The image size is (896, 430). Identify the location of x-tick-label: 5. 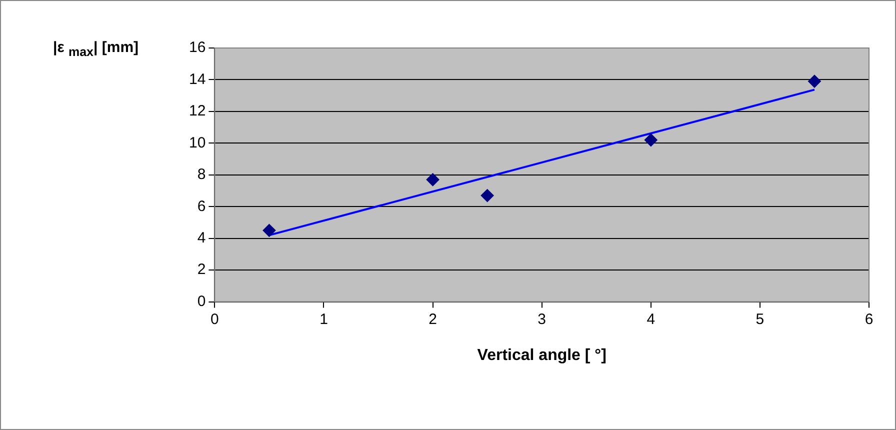
(760, 319).